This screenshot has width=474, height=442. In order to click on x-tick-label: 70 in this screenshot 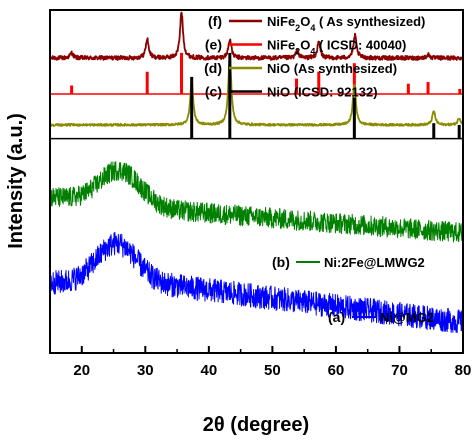, I will do `click(399, 370)`.